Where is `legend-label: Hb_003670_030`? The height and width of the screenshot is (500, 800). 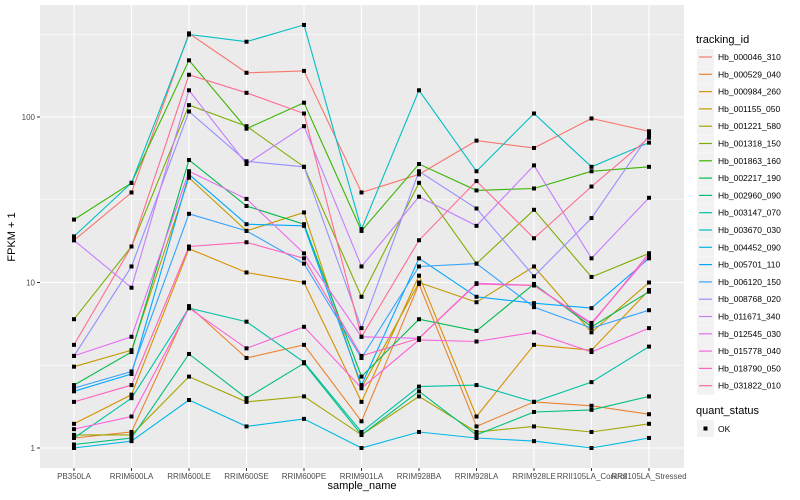
legend-label: Hb_003670_030 is located at coordinates (749, 230).